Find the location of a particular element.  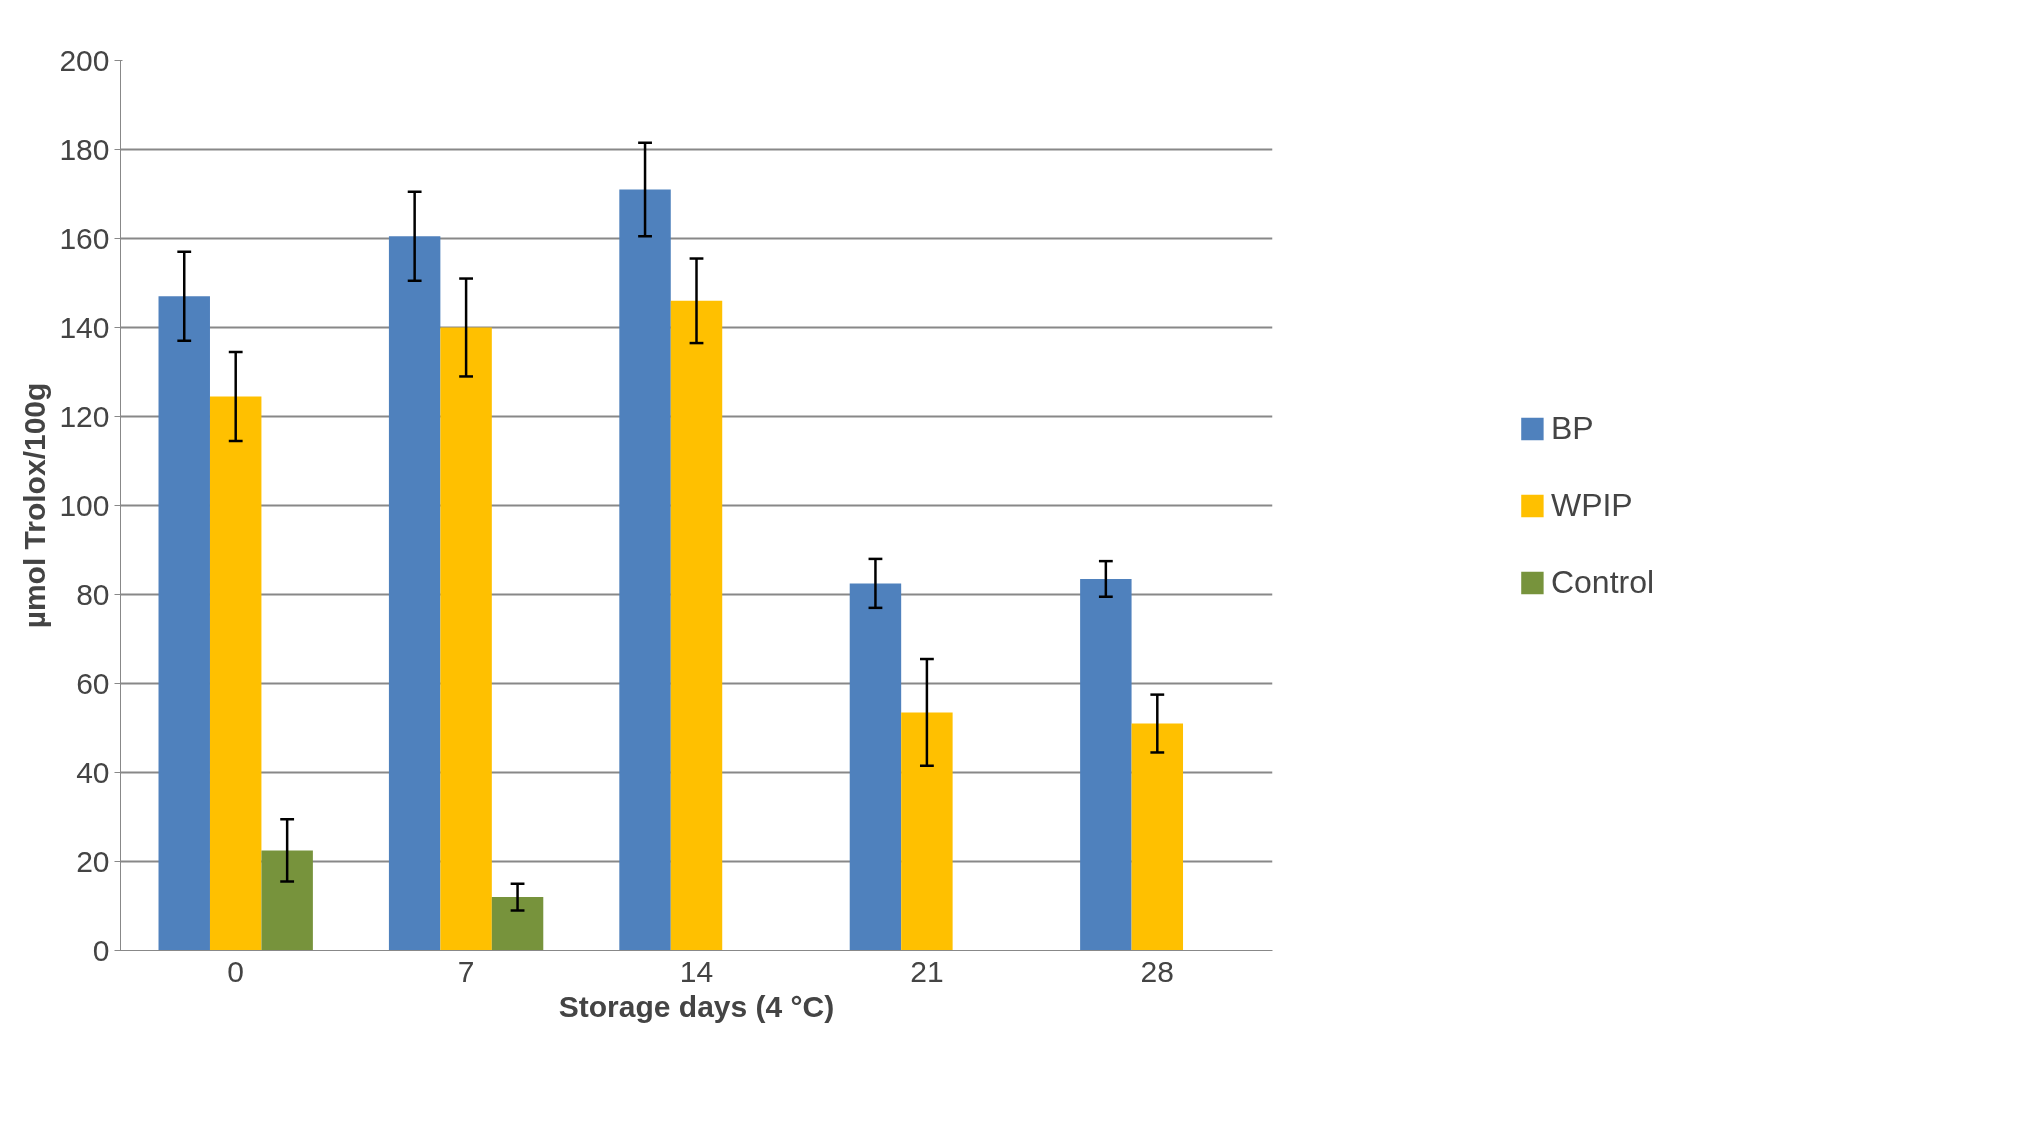

y-tick-label: 40 is located at coordinates (93, 772).